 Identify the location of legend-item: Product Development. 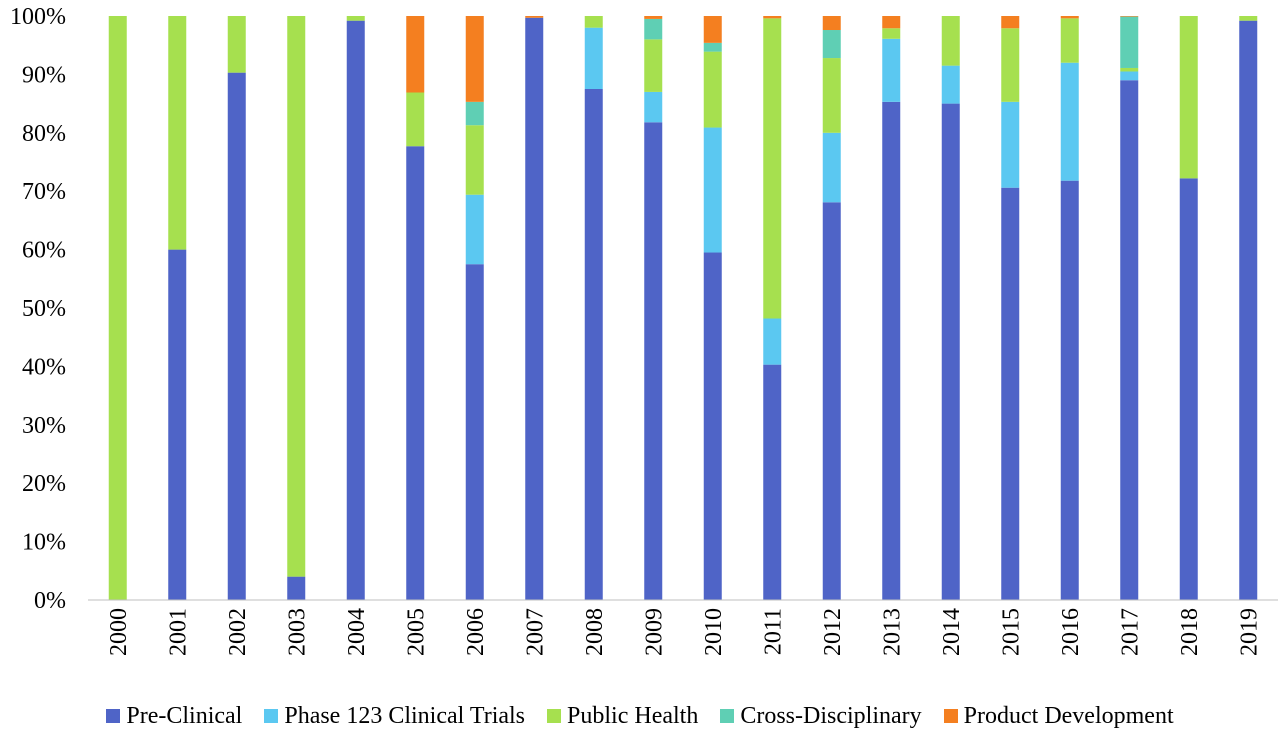
(1058, 716).